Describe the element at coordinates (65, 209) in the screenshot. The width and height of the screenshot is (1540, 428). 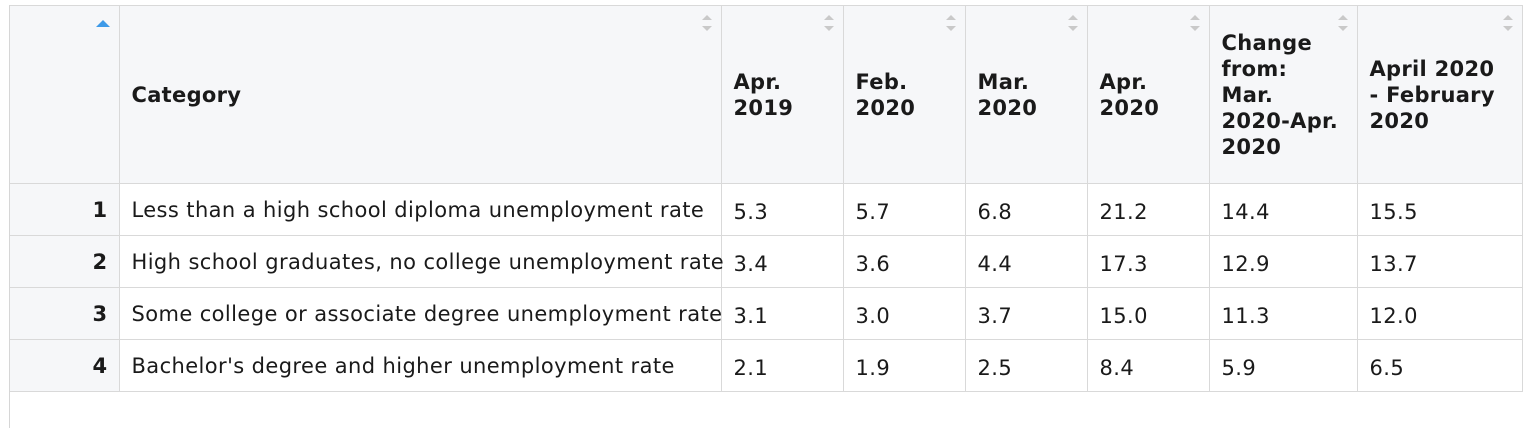
I see `row-number: 1` at that location.